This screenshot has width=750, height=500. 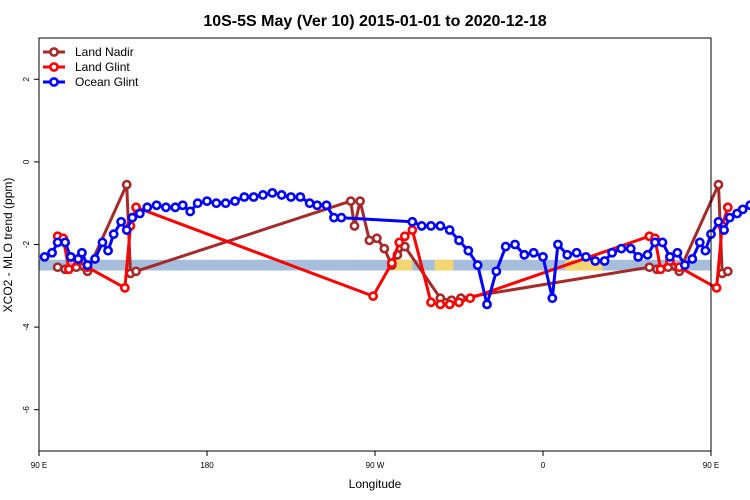 What do you see at coordinates (26, 327) in the screenshot?
I see `y-tick-label: -4` at bounding box center [26, 327].